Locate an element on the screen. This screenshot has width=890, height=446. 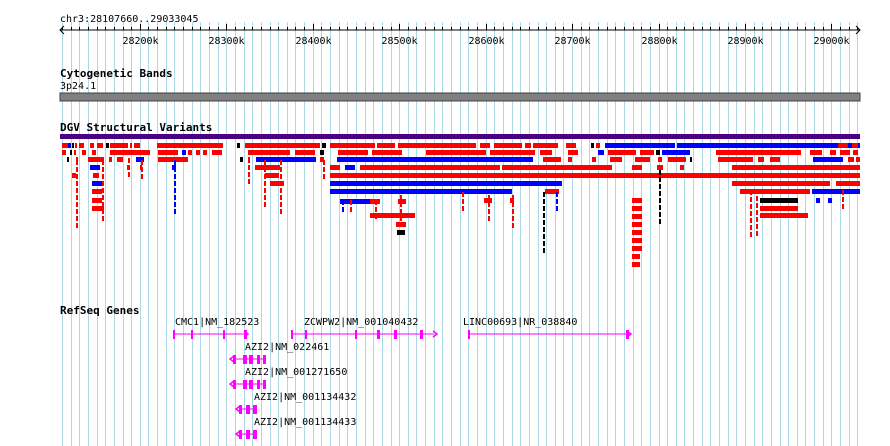
gene-label-cmc1: CMC1|NM_182523 is located at coordinates (217, 322).